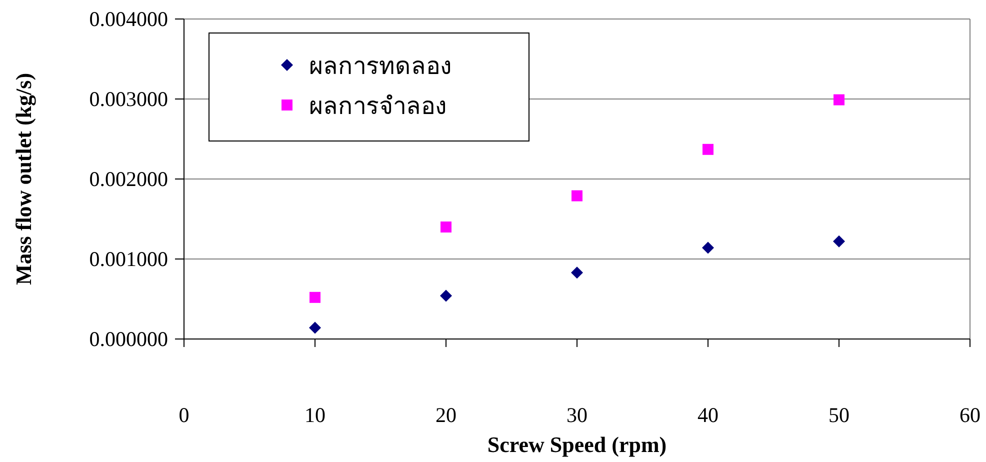 This screenshot has width=986, height=462. What do you see at coordinates (128, 339) in the screenshot?
I see `y-tick-label: 0.000000` at bounding box center [128, 339].